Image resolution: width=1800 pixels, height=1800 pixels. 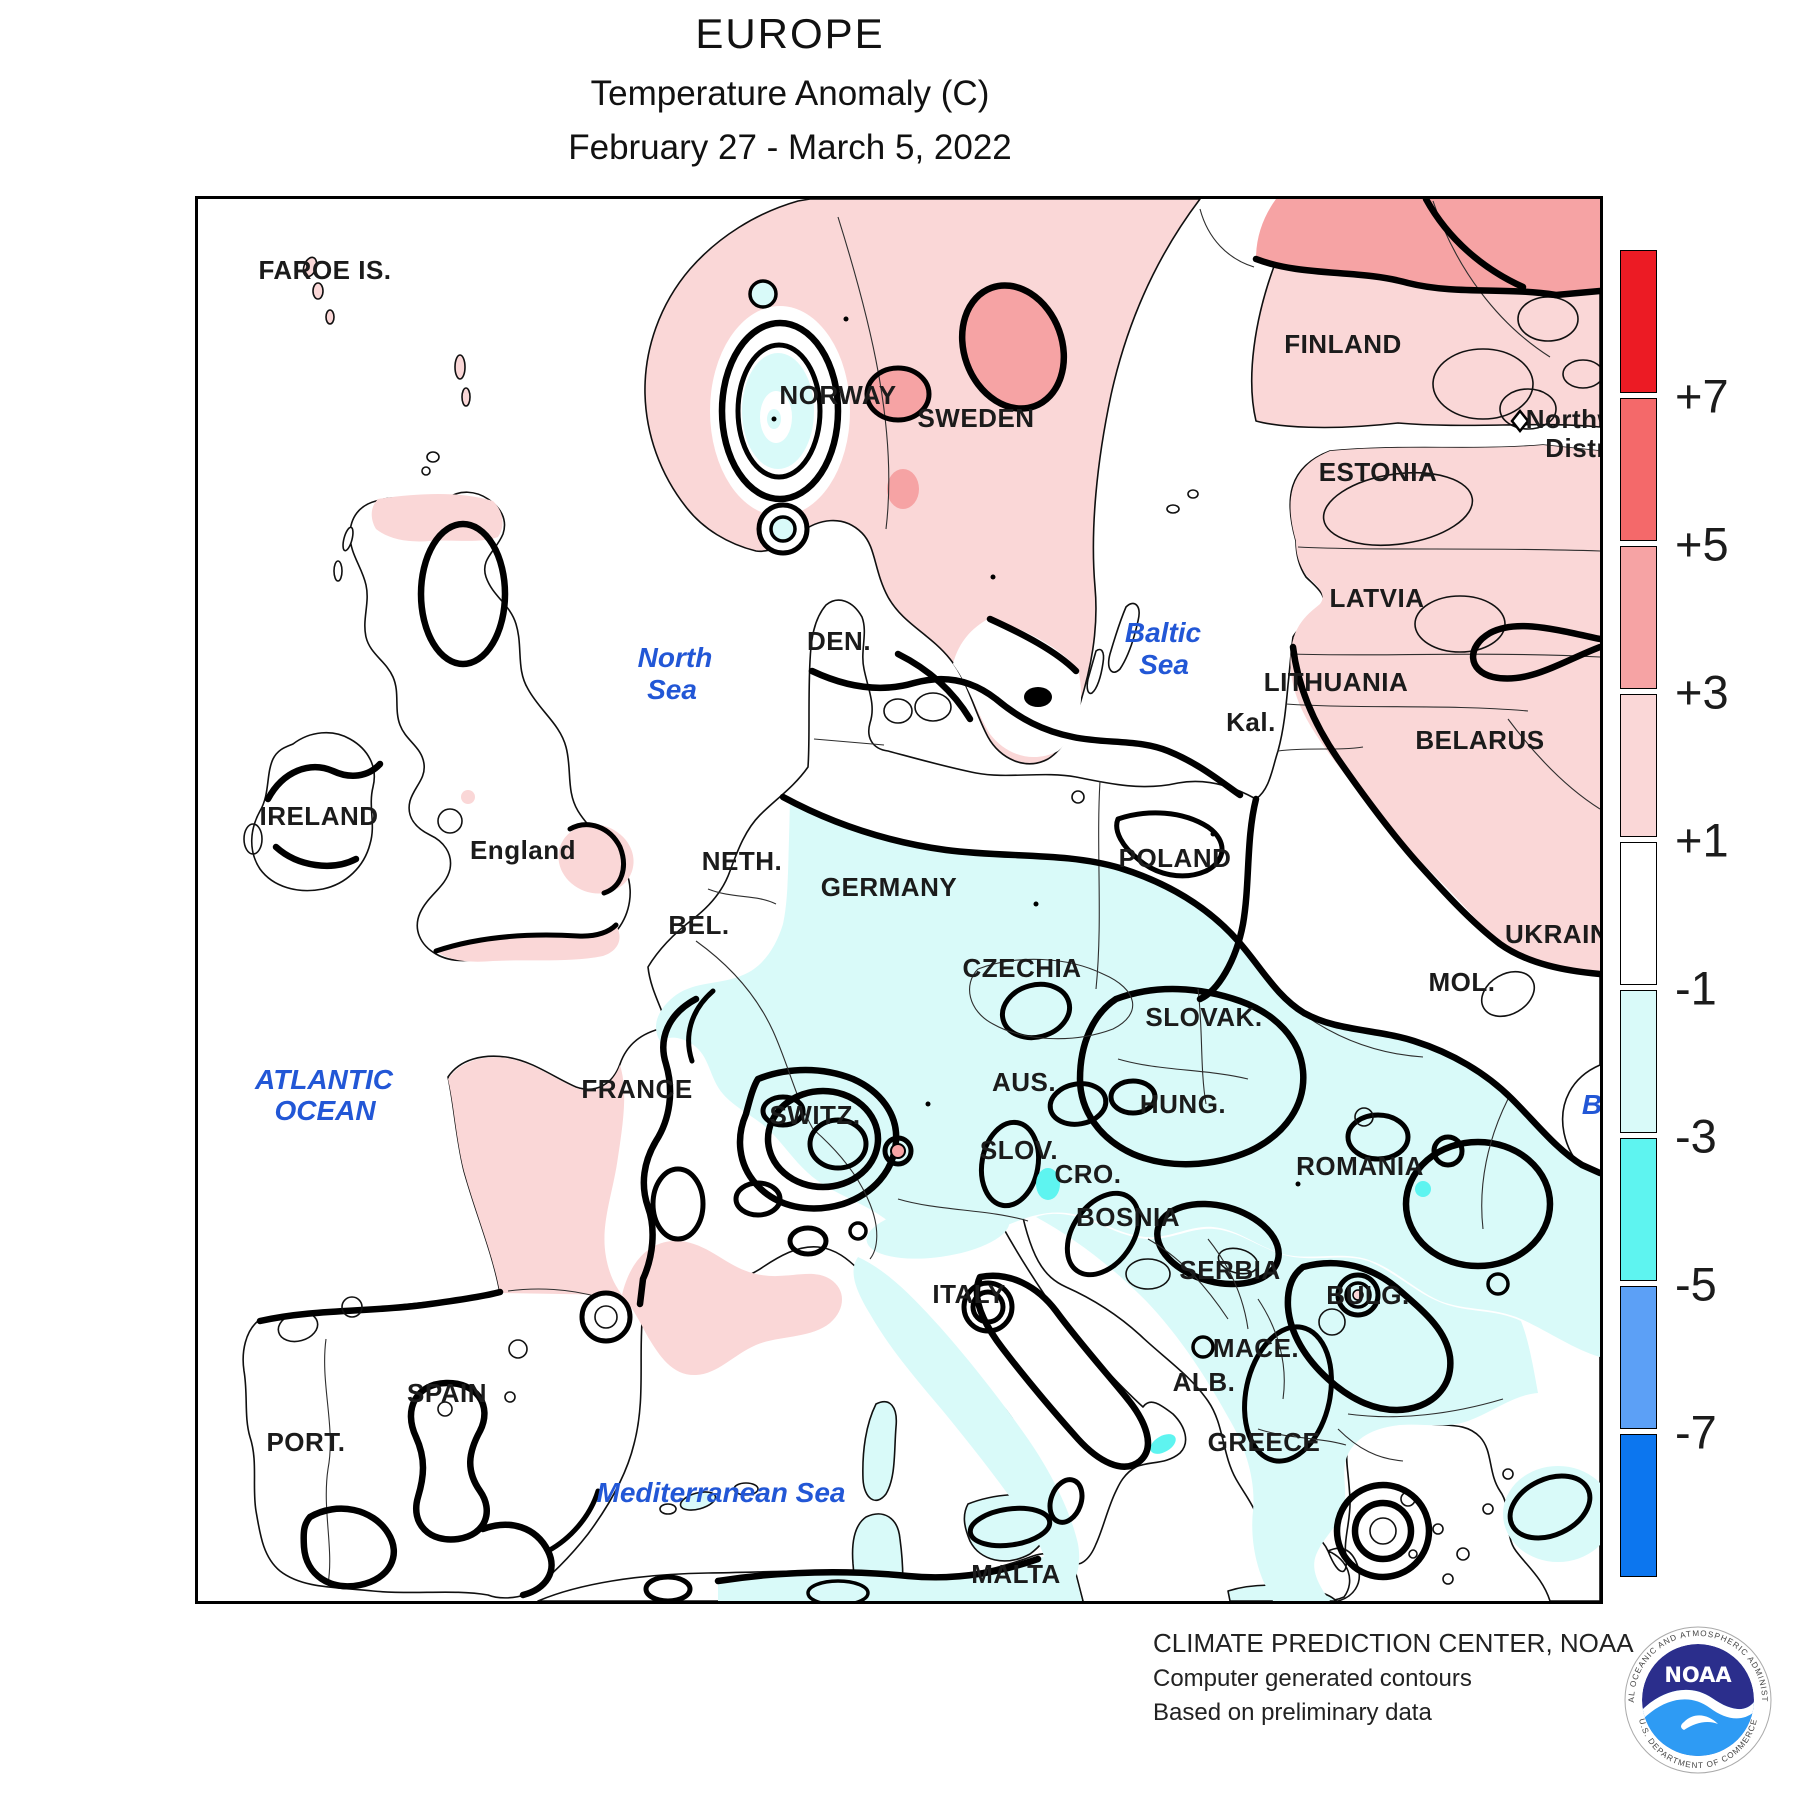 What do you see at coordinates (1563, 419) in the screenshot?
I see `map-label-northw: Northw` at bounding box center [1563, 419].